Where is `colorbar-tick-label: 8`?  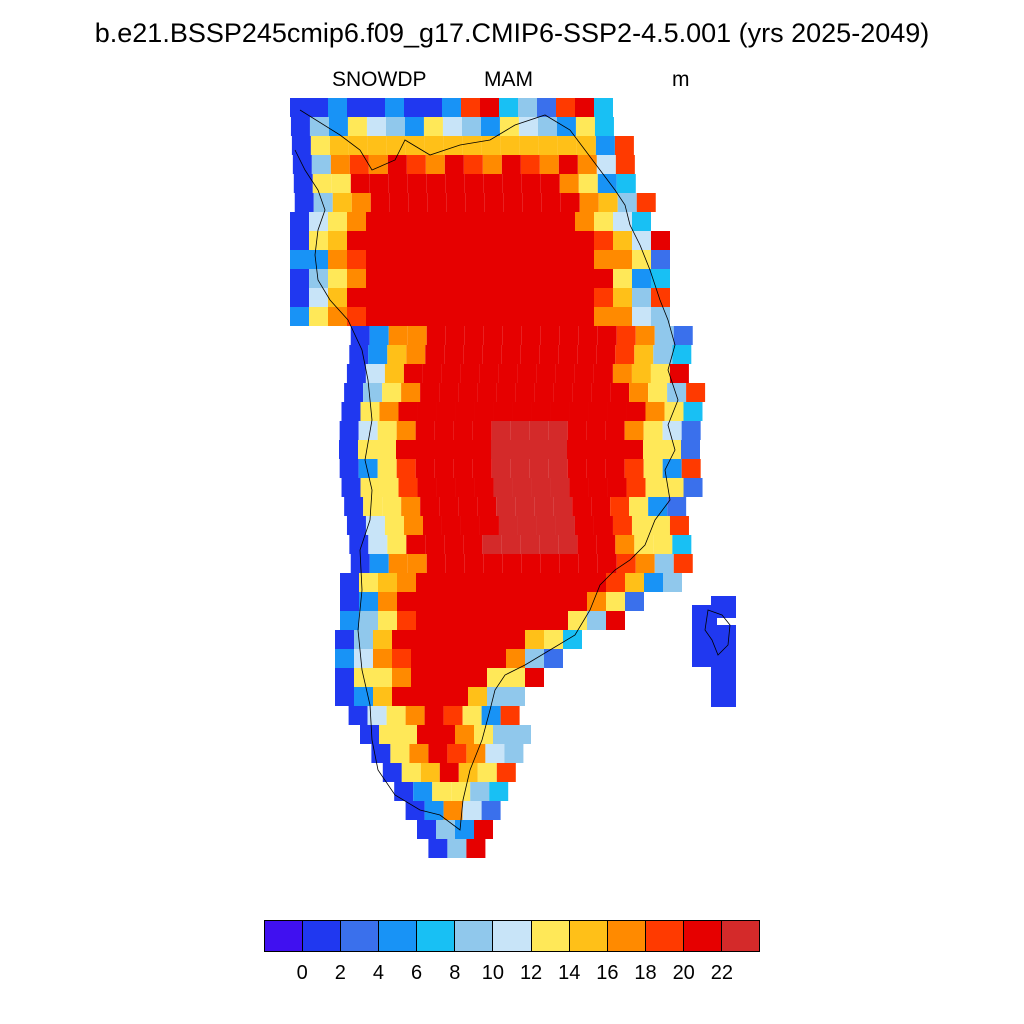 colorbar-tick-label: 8 is located at coordinates (455, 973).